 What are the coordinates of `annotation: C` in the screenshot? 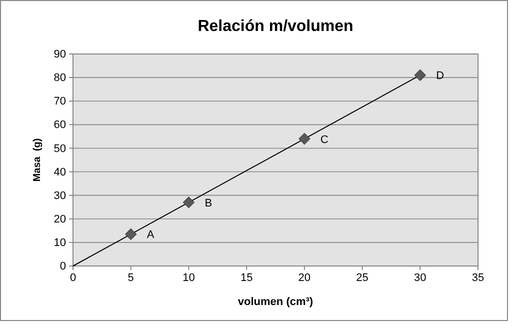 It's located at (324, 140).